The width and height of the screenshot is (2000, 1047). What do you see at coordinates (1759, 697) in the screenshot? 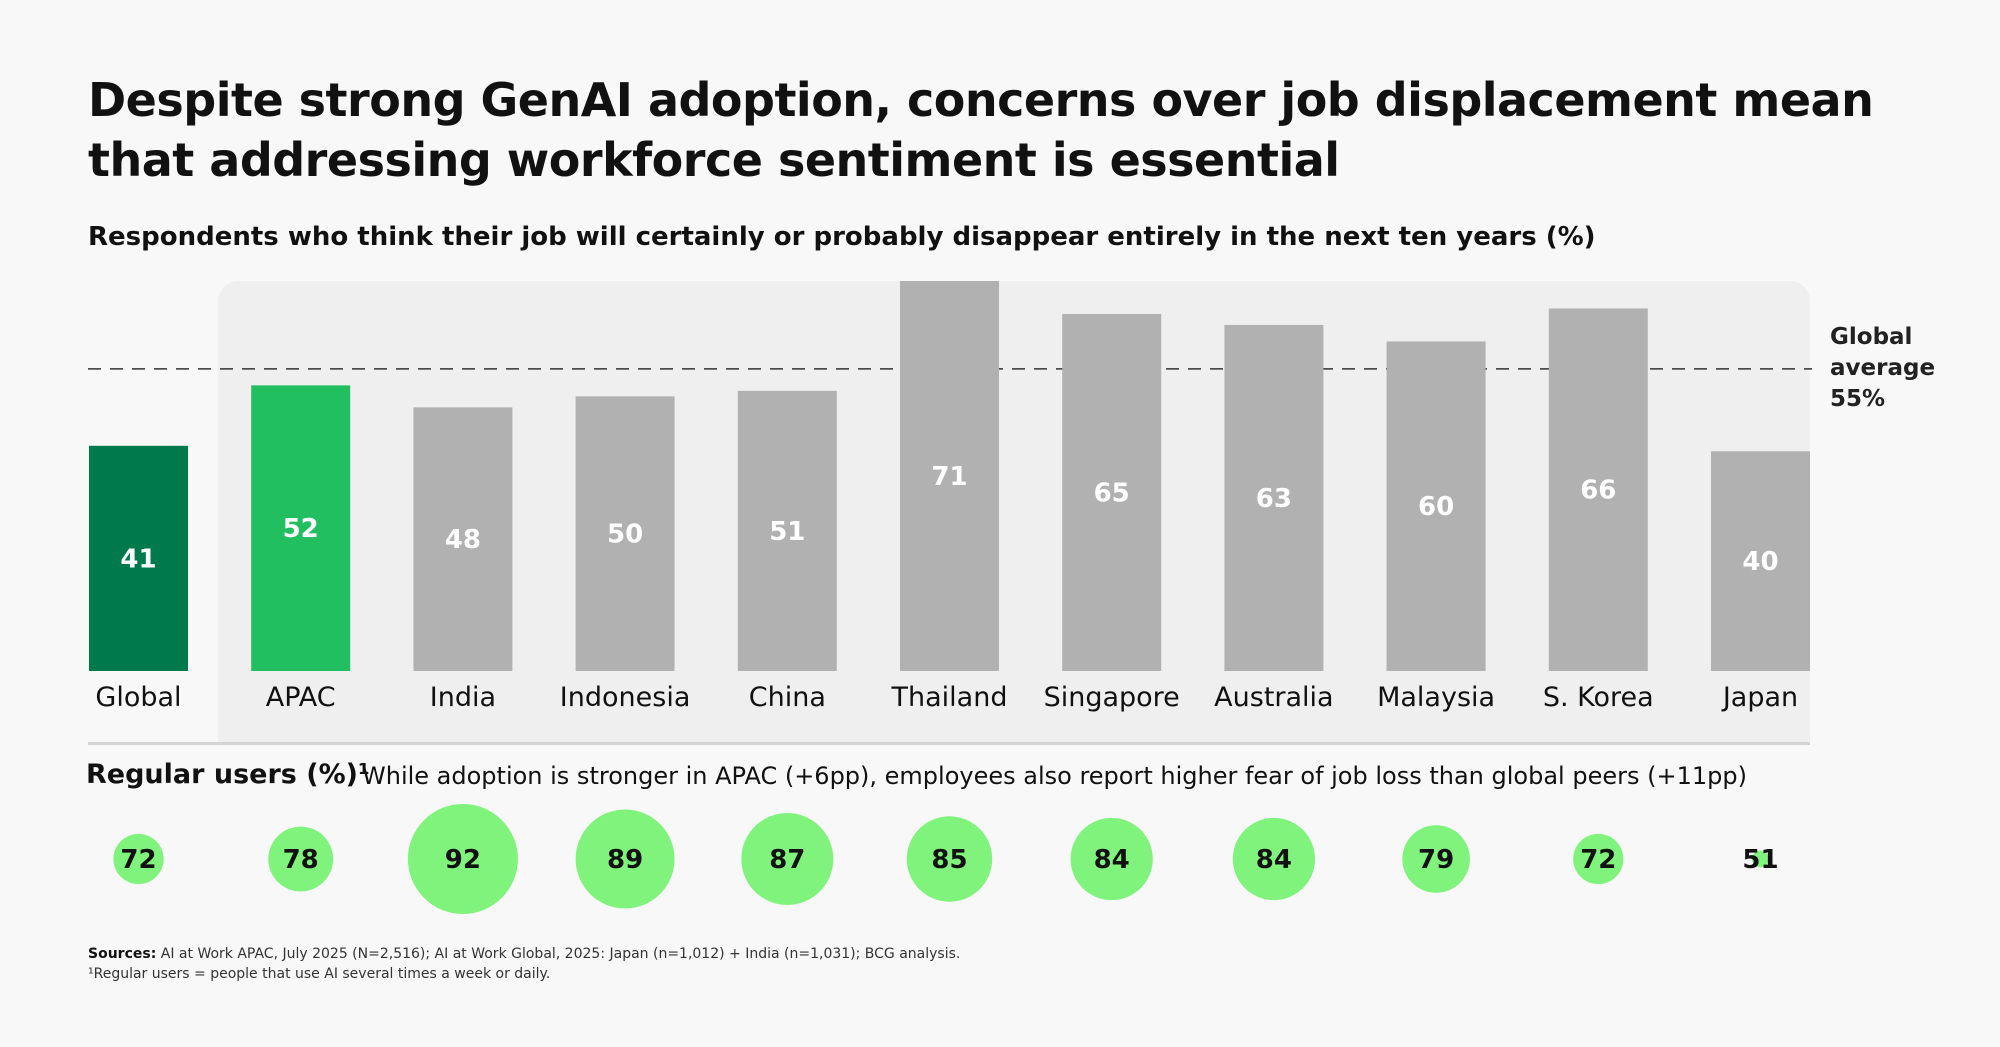
I see `category-label-japan: Japan` at bounding box center [1759, 697].